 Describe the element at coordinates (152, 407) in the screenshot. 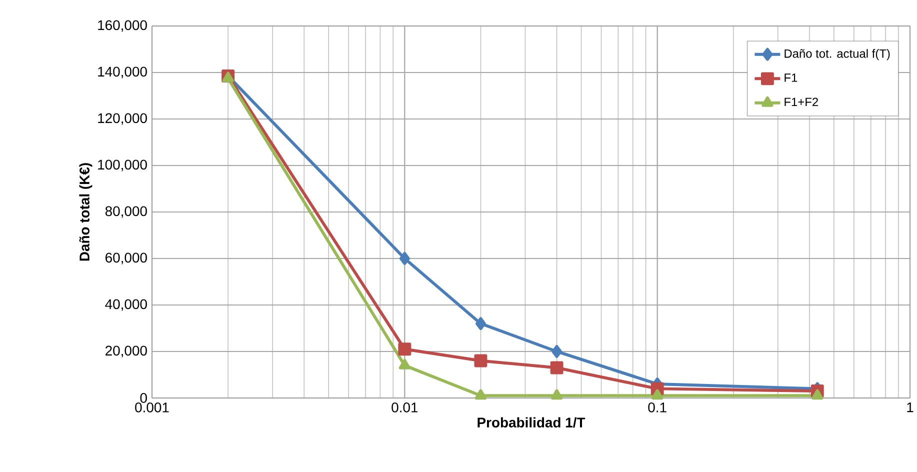

I see `x-tick-label: 0.001` at that location.